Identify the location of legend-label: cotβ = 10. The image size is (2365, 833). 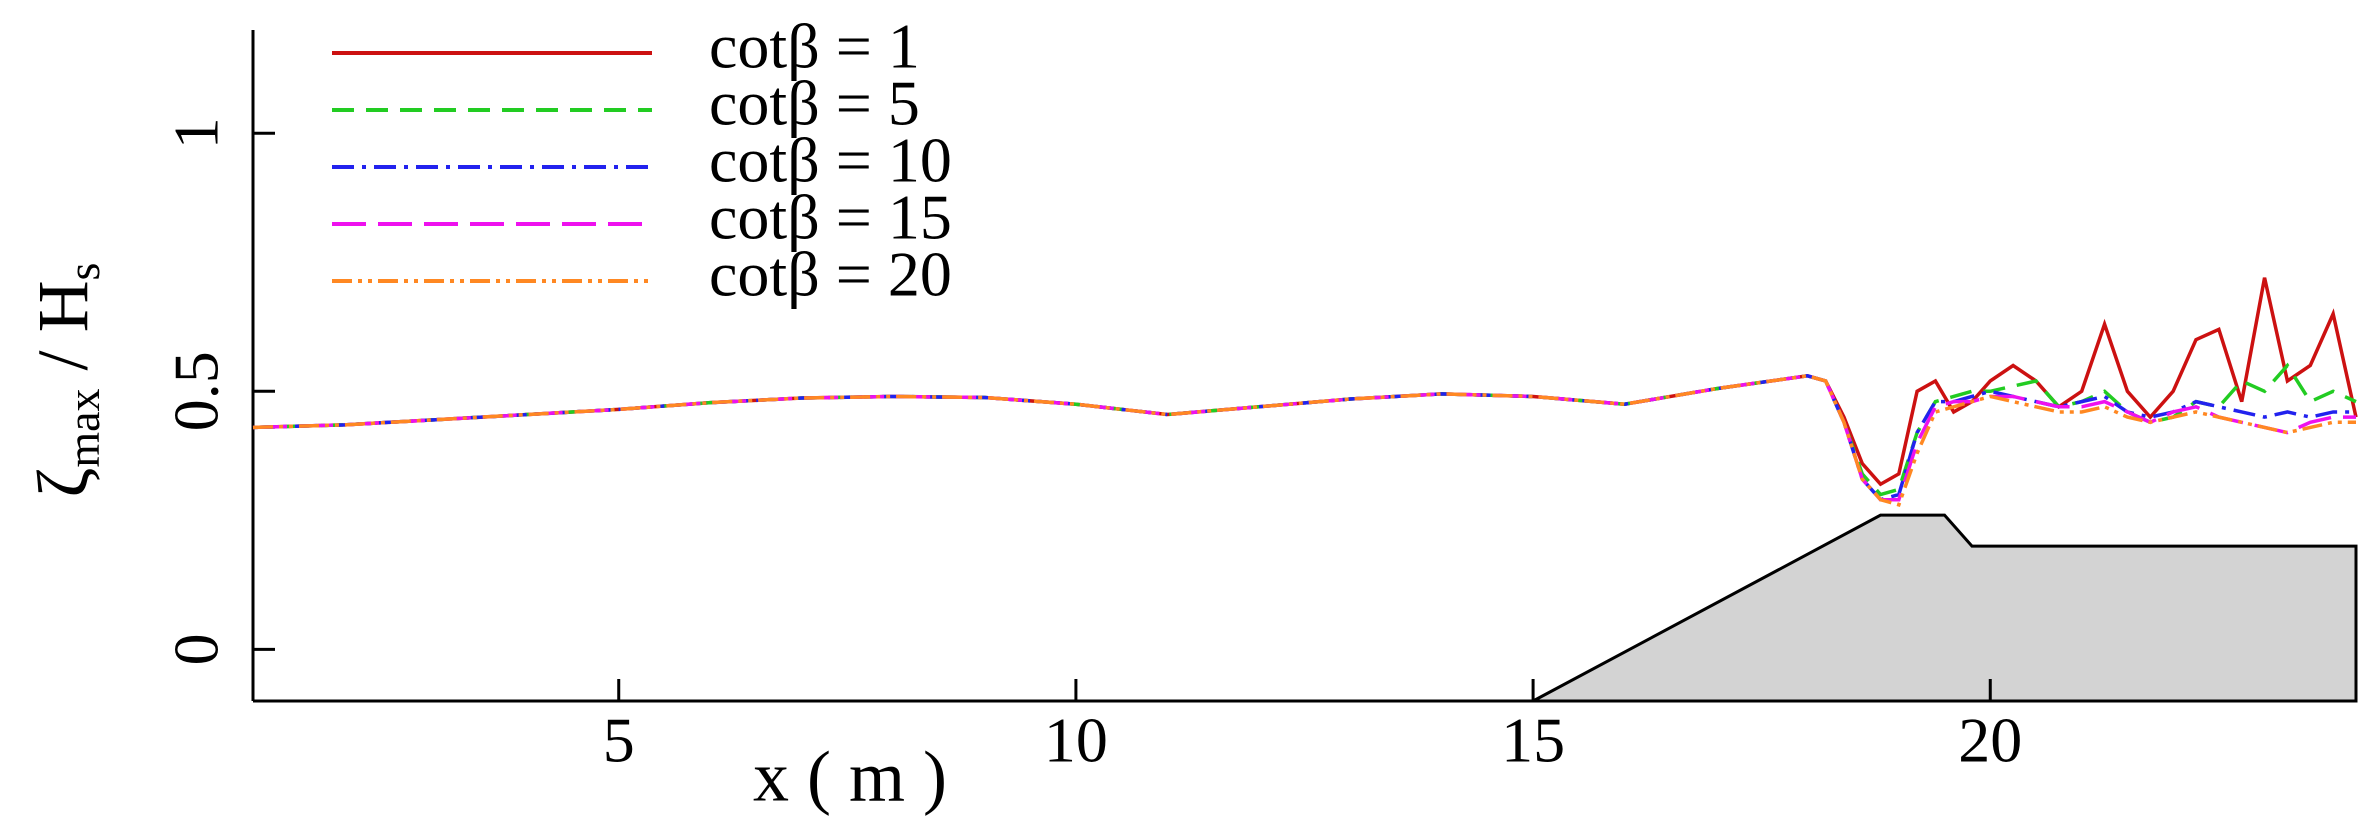
(830, 160).